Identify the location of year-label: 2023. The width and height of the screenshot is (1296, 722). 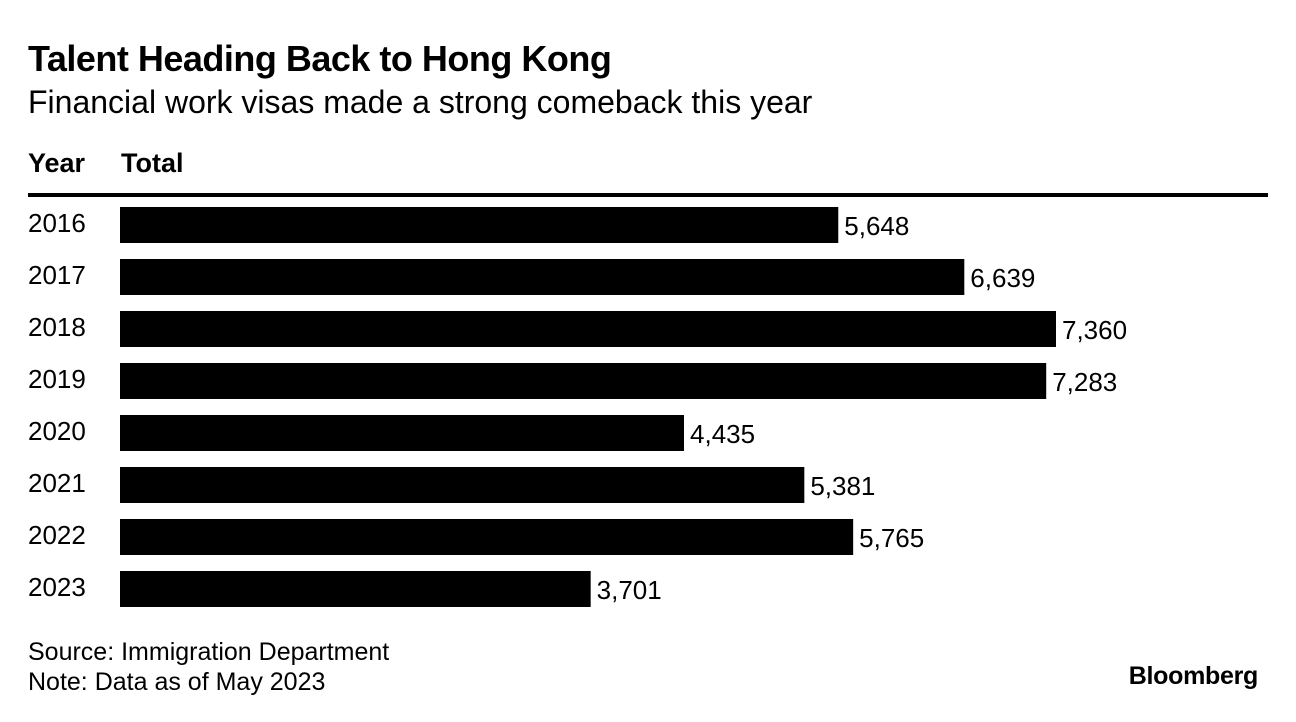
(57, 587).